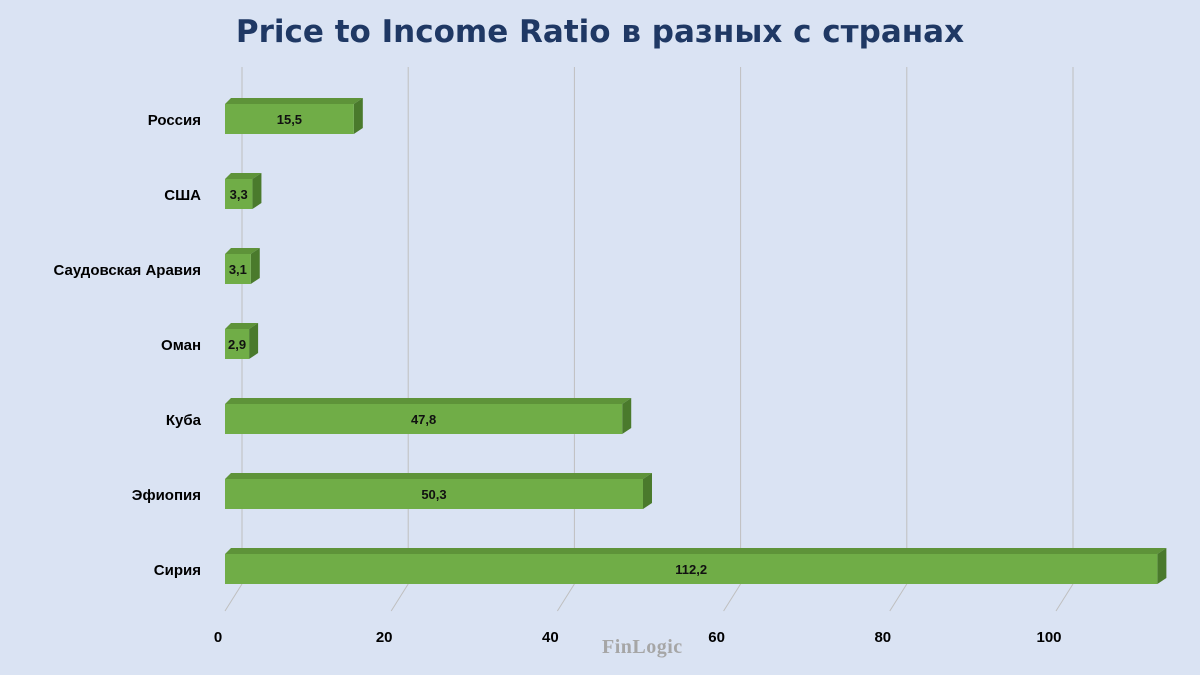 The width and height of the screenshot is (1200, 675). Describe the element at coordinates (716, 637) in the screenshot. I see `x-tick-label-3: 60` at that location.